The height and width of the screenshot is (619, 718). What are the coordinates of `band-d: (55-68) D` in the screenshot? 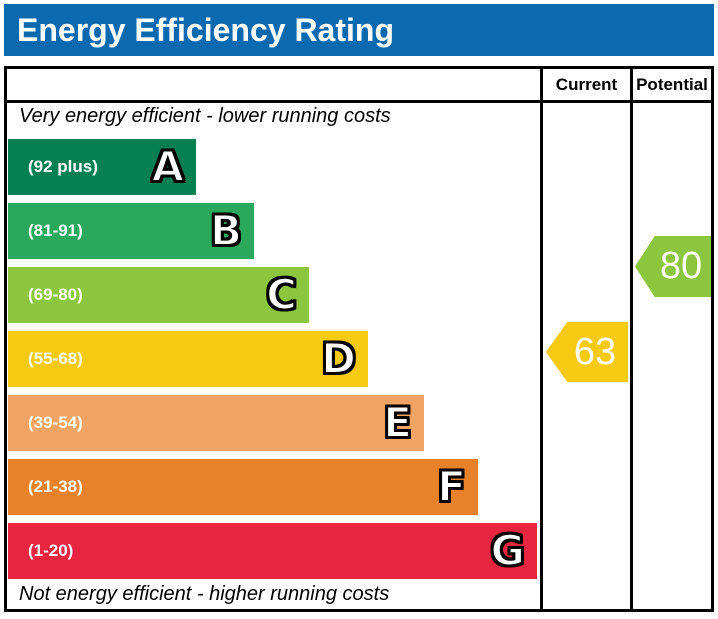 It's located at (188, 359).